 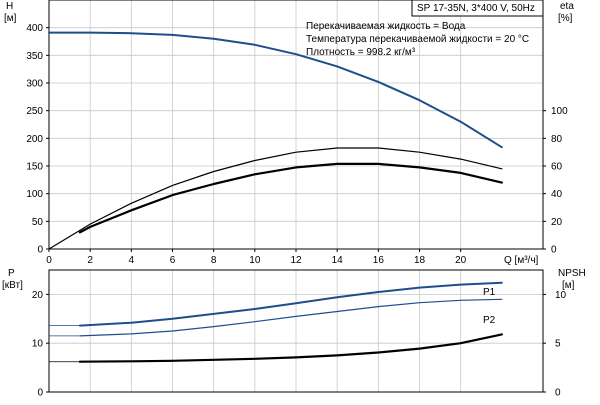 What do you see at coordinates (173, 260) in the screenshot?
I see `top-x-tick-label: 6` at bounding box center [173, 260].